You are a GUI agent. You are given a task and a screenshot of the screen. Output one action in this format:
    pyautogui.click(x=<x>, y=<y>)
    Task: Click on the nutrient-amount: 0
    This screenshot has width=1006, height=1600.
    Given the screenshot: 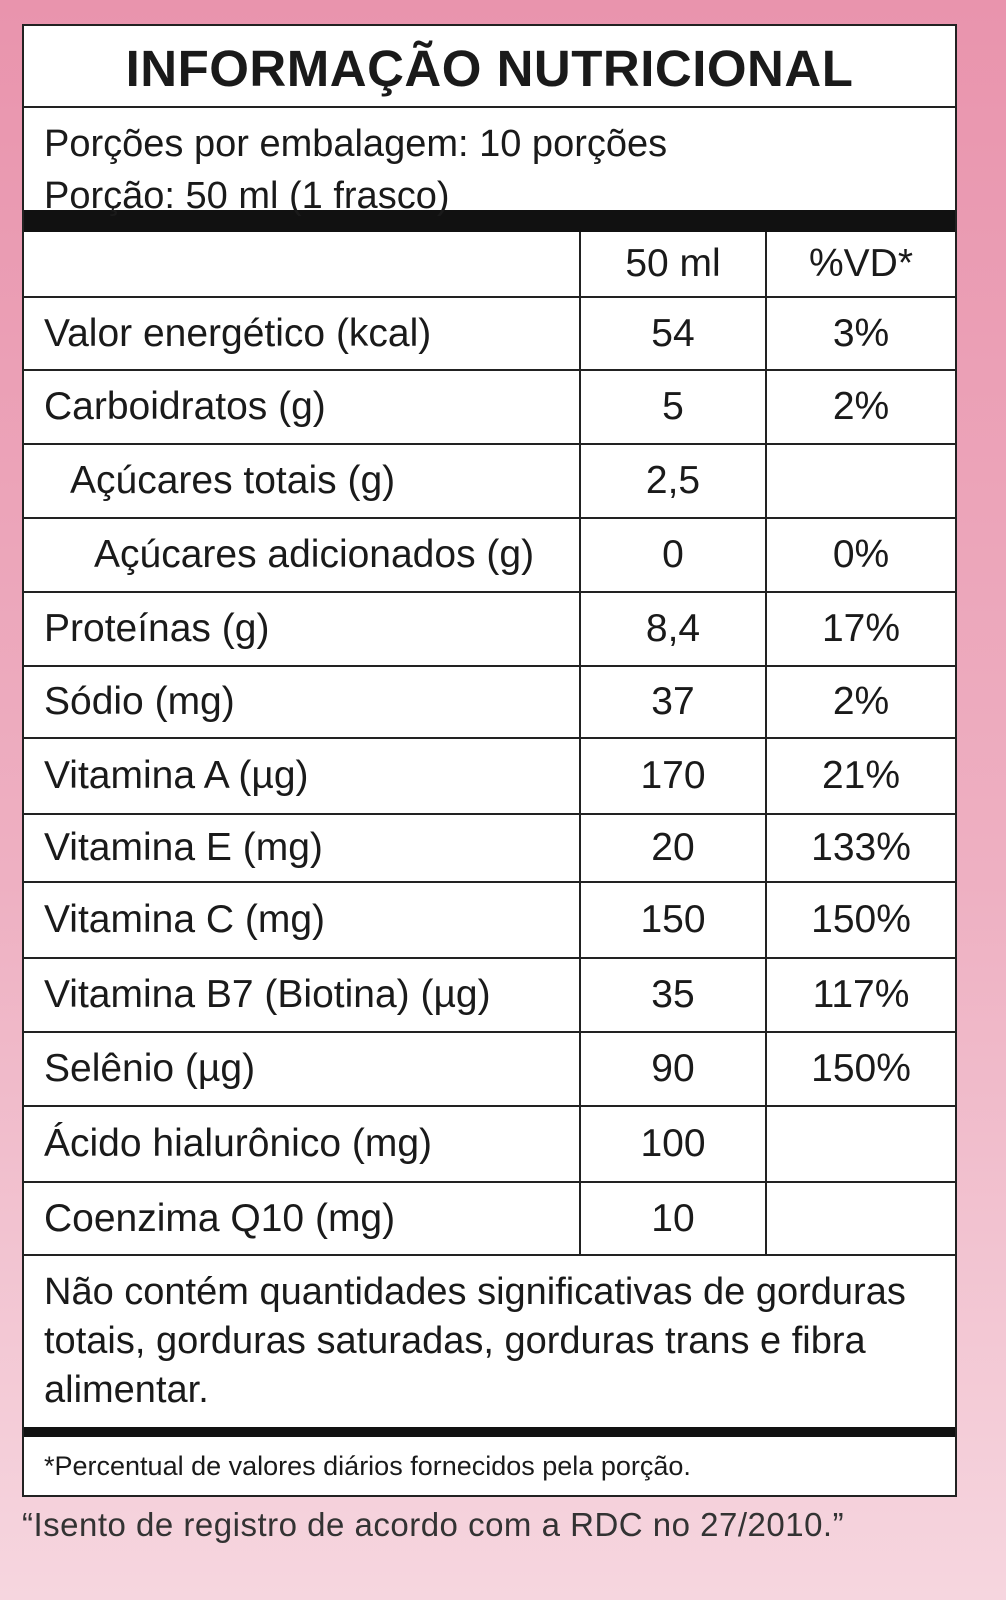 What is the action you would take?
    pyautogui.click(x=672, y=554)
    